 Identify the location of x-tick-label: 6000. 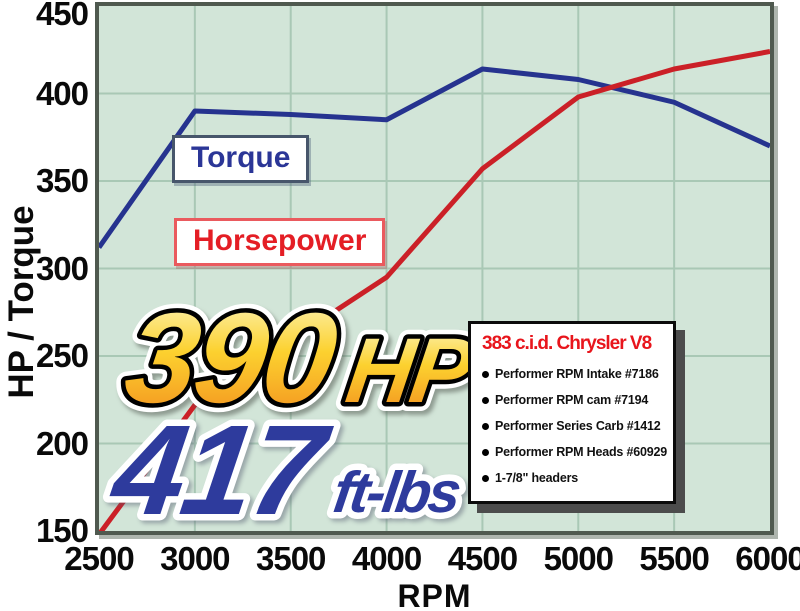
(767, 558).